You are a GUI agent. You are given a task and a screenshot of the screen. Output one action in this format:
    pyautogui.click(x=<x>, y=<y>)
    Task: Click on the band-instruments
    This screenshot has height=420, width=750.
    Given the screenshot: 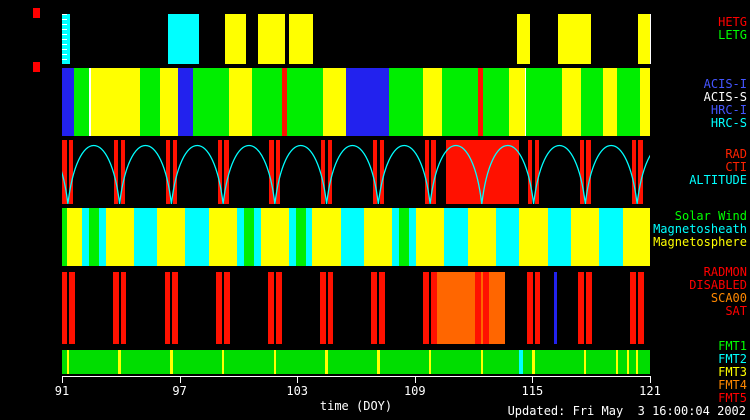 What is the action you would take?
    pyautogui.click(x=356, y=102)
    